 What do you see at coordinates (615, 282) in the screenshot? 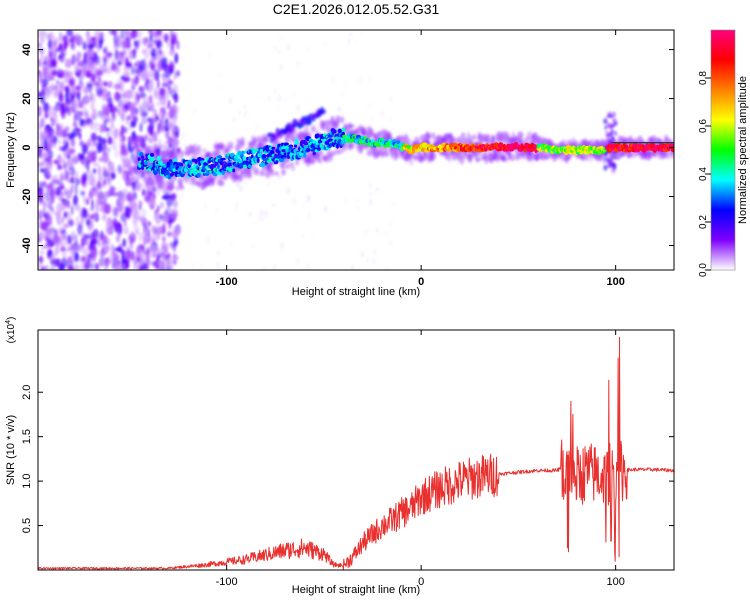
I see `x-tick-label: 100` at bounding box center [615, 282].